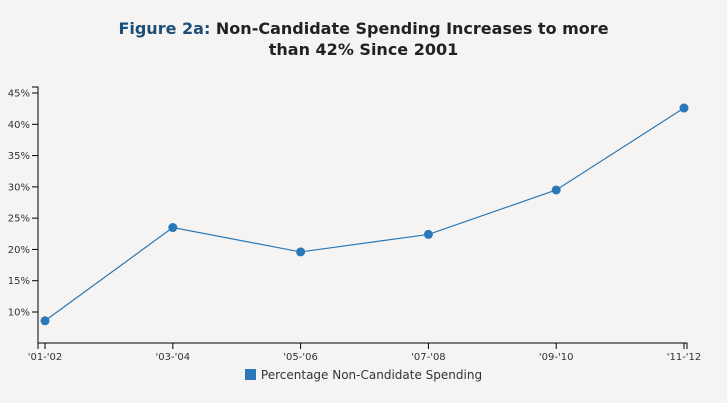 This screenshot has height=403, width=727. I want to click on y-tick-label: 45%, so click(19, 94).